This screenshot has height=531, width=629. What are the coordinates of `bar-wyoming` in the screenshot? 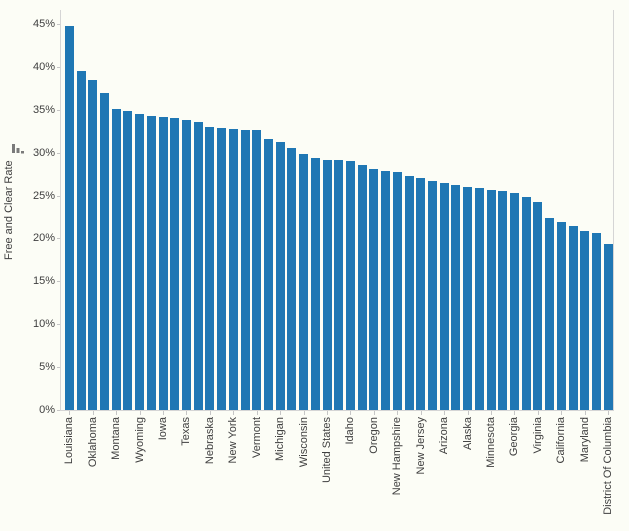 It's located at (140, 262).